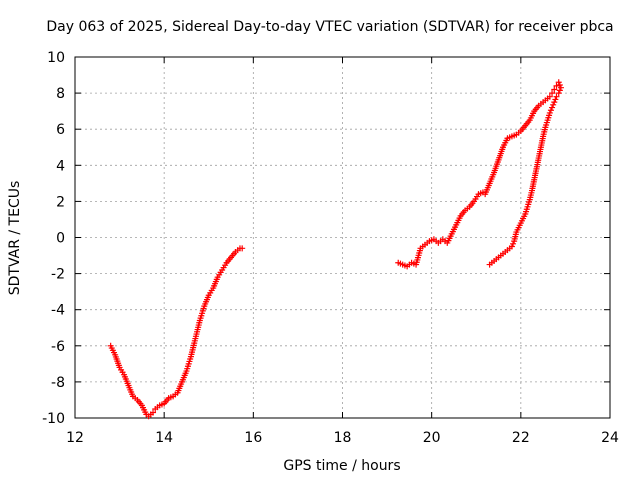 The height and width of the screenshot is (480, 640). Describe the element at coordinates (610, 438) in the screenshot. I see `x-tick-label: 24` at that location.